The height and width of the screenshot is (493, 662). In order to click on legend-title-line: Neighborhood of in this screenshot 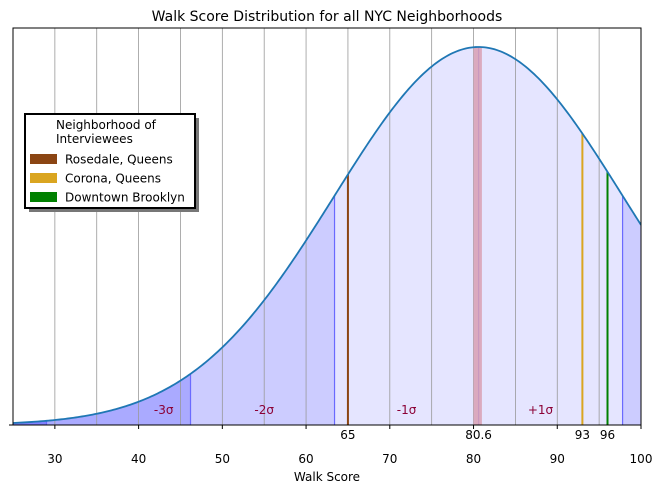, I will do `click(106, 125)`.